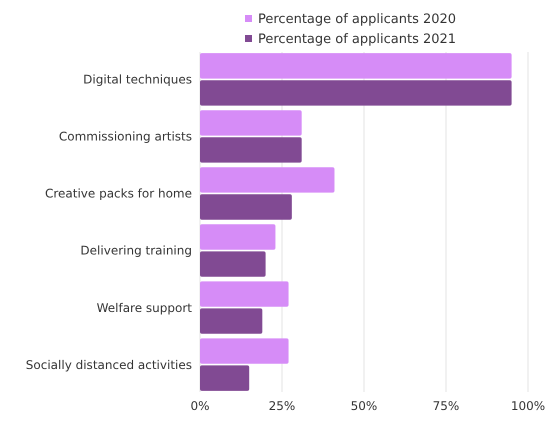 This screenshot has height=422, width=552. What do you see at coordinates (282, 406) in the screenshot?
I see `x-tick-label: 25%` at bounding box center [282, 406].